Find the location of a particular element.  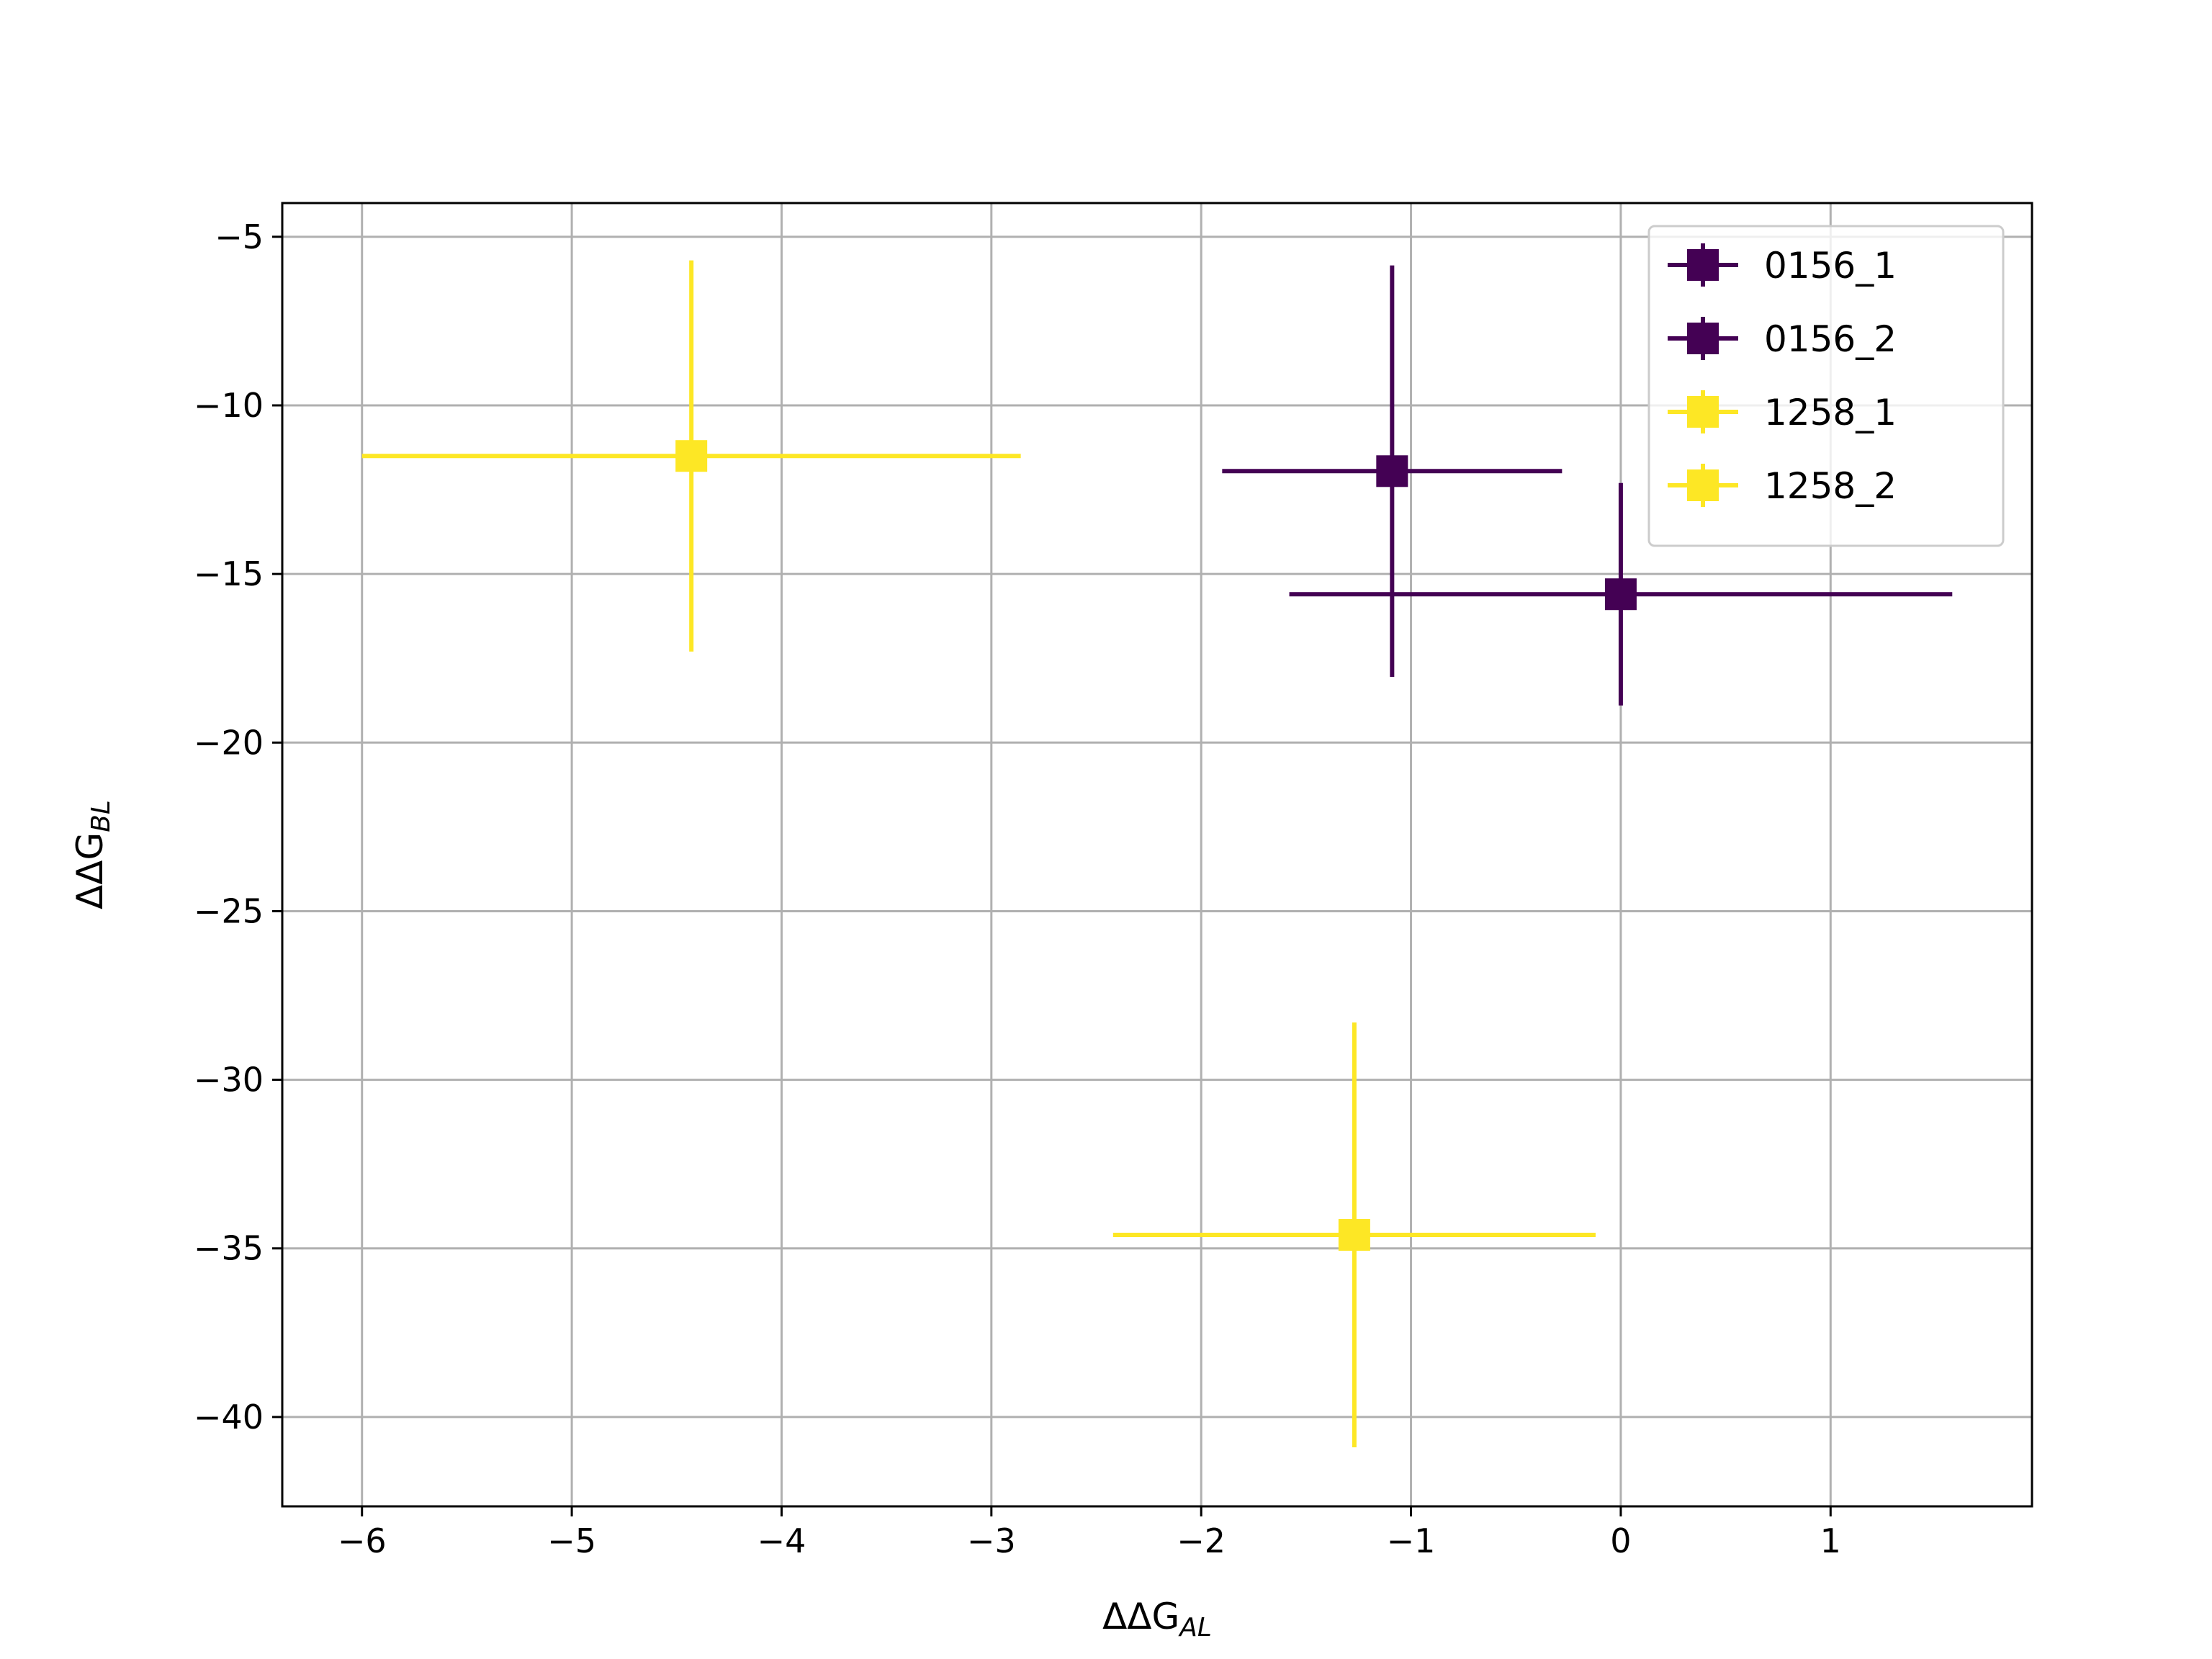

legend-label: 1258_1 is located at coordinates (1831, 412).